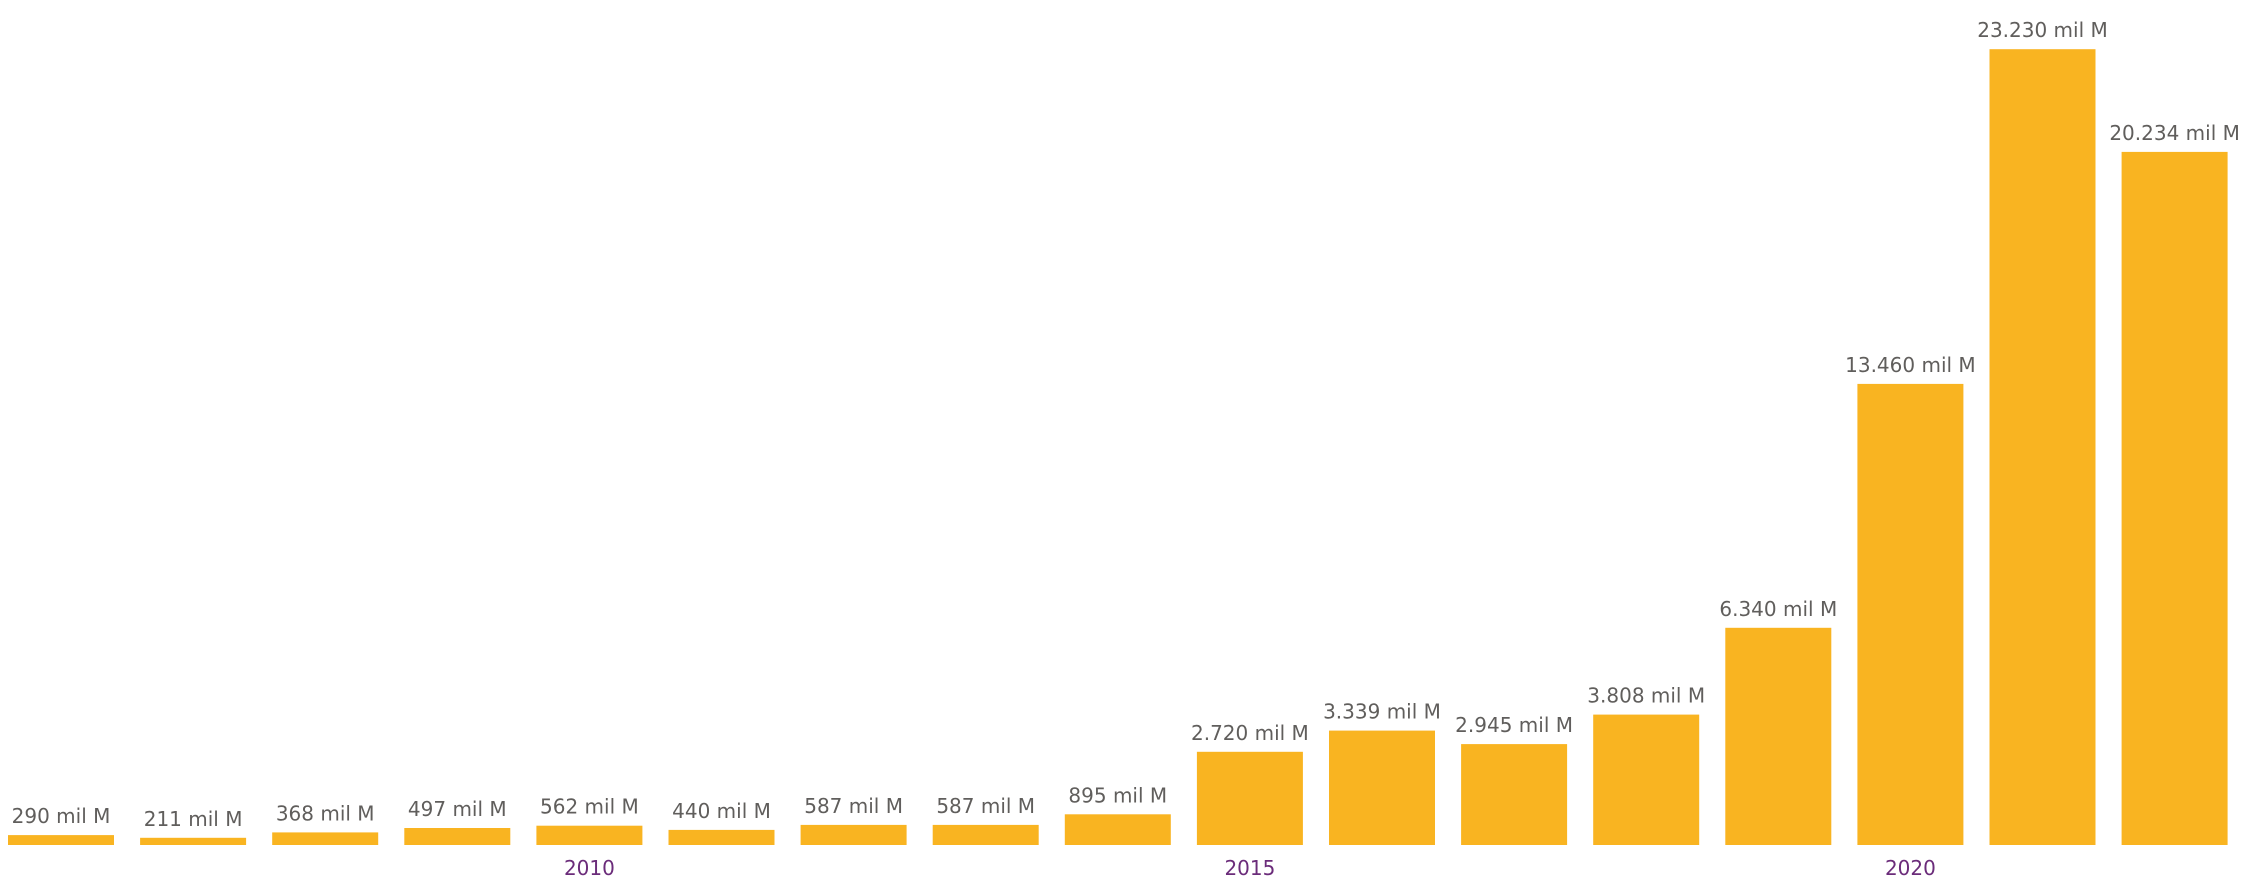 The width and height of the screenshot is (2245, 876). What do you see at coordinates (1910, 866) in the screenshot?
I see `x-tick-label-2020: 2020` at bounding box center [1910, 866].